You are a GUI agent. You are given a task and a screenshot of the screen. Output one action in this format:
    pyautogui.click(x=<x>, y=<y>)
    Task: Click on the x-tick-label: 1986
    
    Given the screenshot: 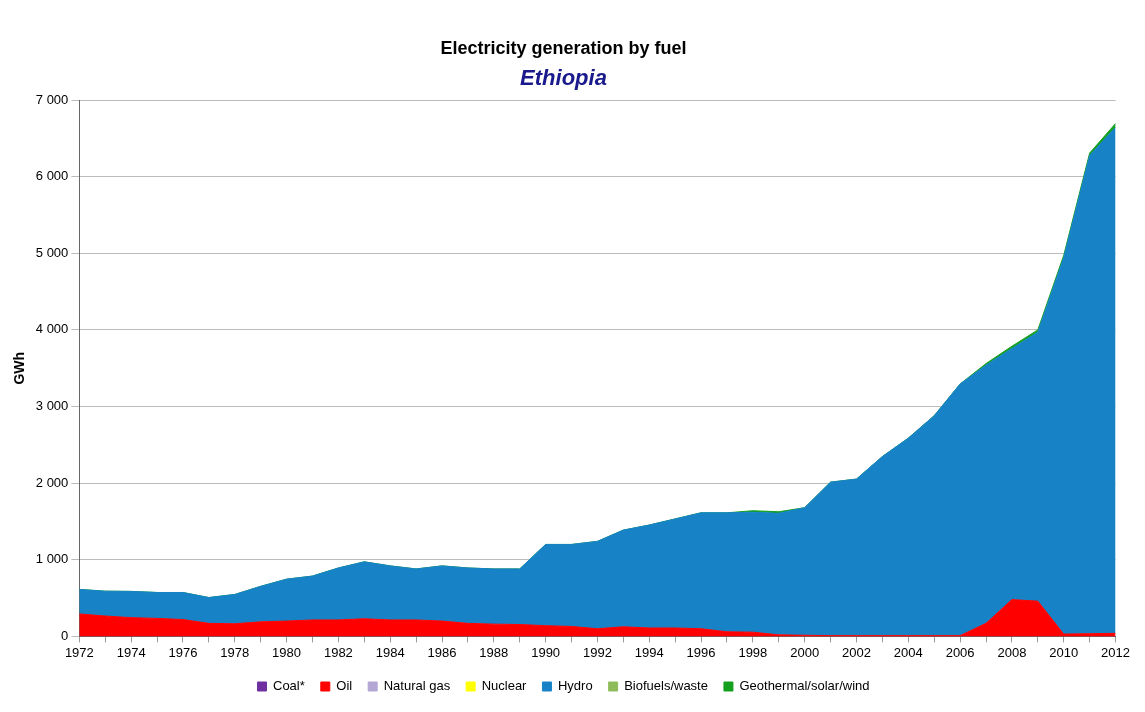 What is the action you would take?
    pyautogui.click(x=442, y=652)
    